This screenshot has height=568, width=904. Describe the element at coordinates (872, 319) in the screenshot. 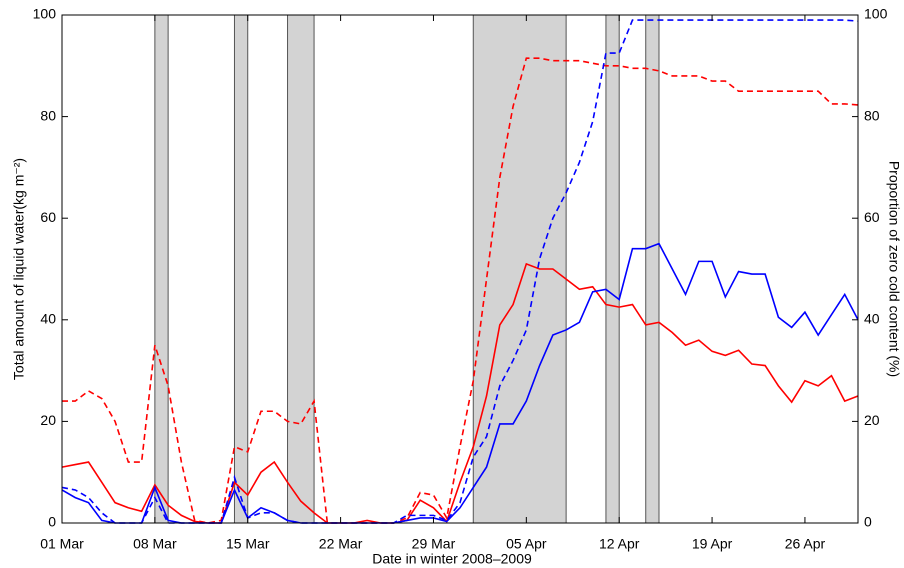

I see `y2-tick-label: 40` at that location.